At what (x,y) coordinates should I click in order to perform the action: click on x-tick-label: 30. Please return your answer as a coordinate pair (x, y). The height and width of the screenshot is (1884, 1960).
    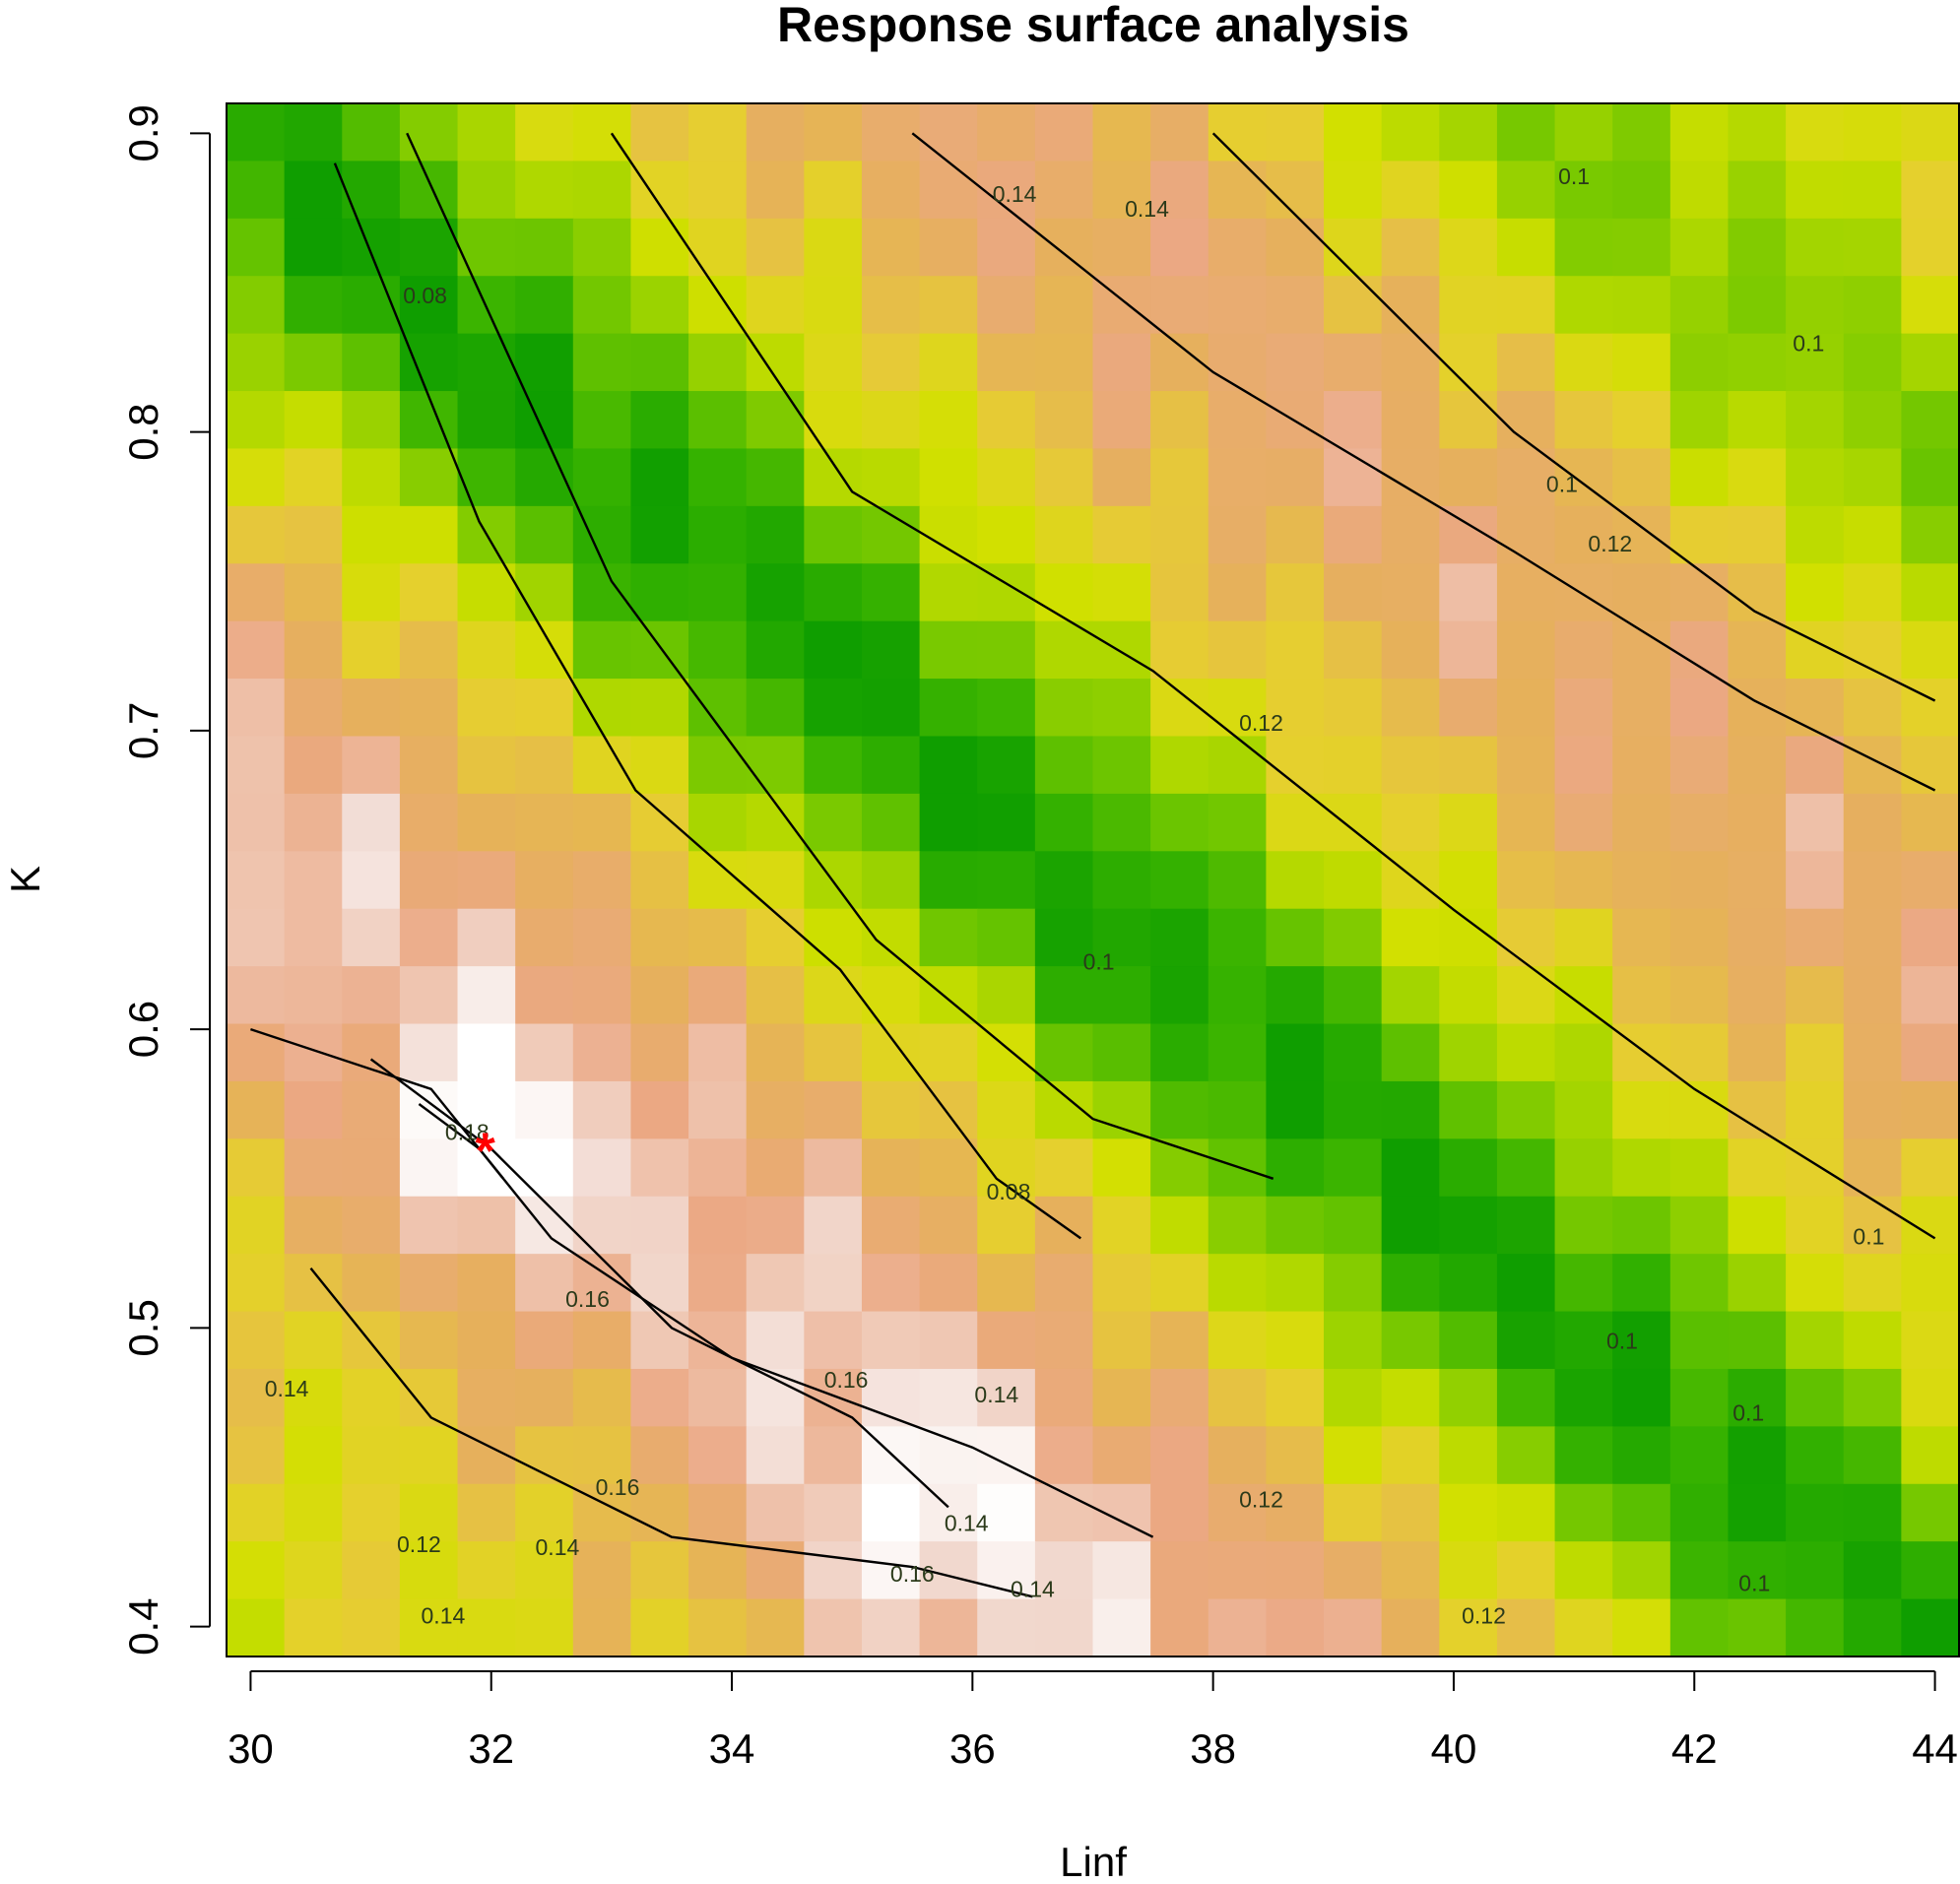
    Looking at the image, I should click on (251, 1748).